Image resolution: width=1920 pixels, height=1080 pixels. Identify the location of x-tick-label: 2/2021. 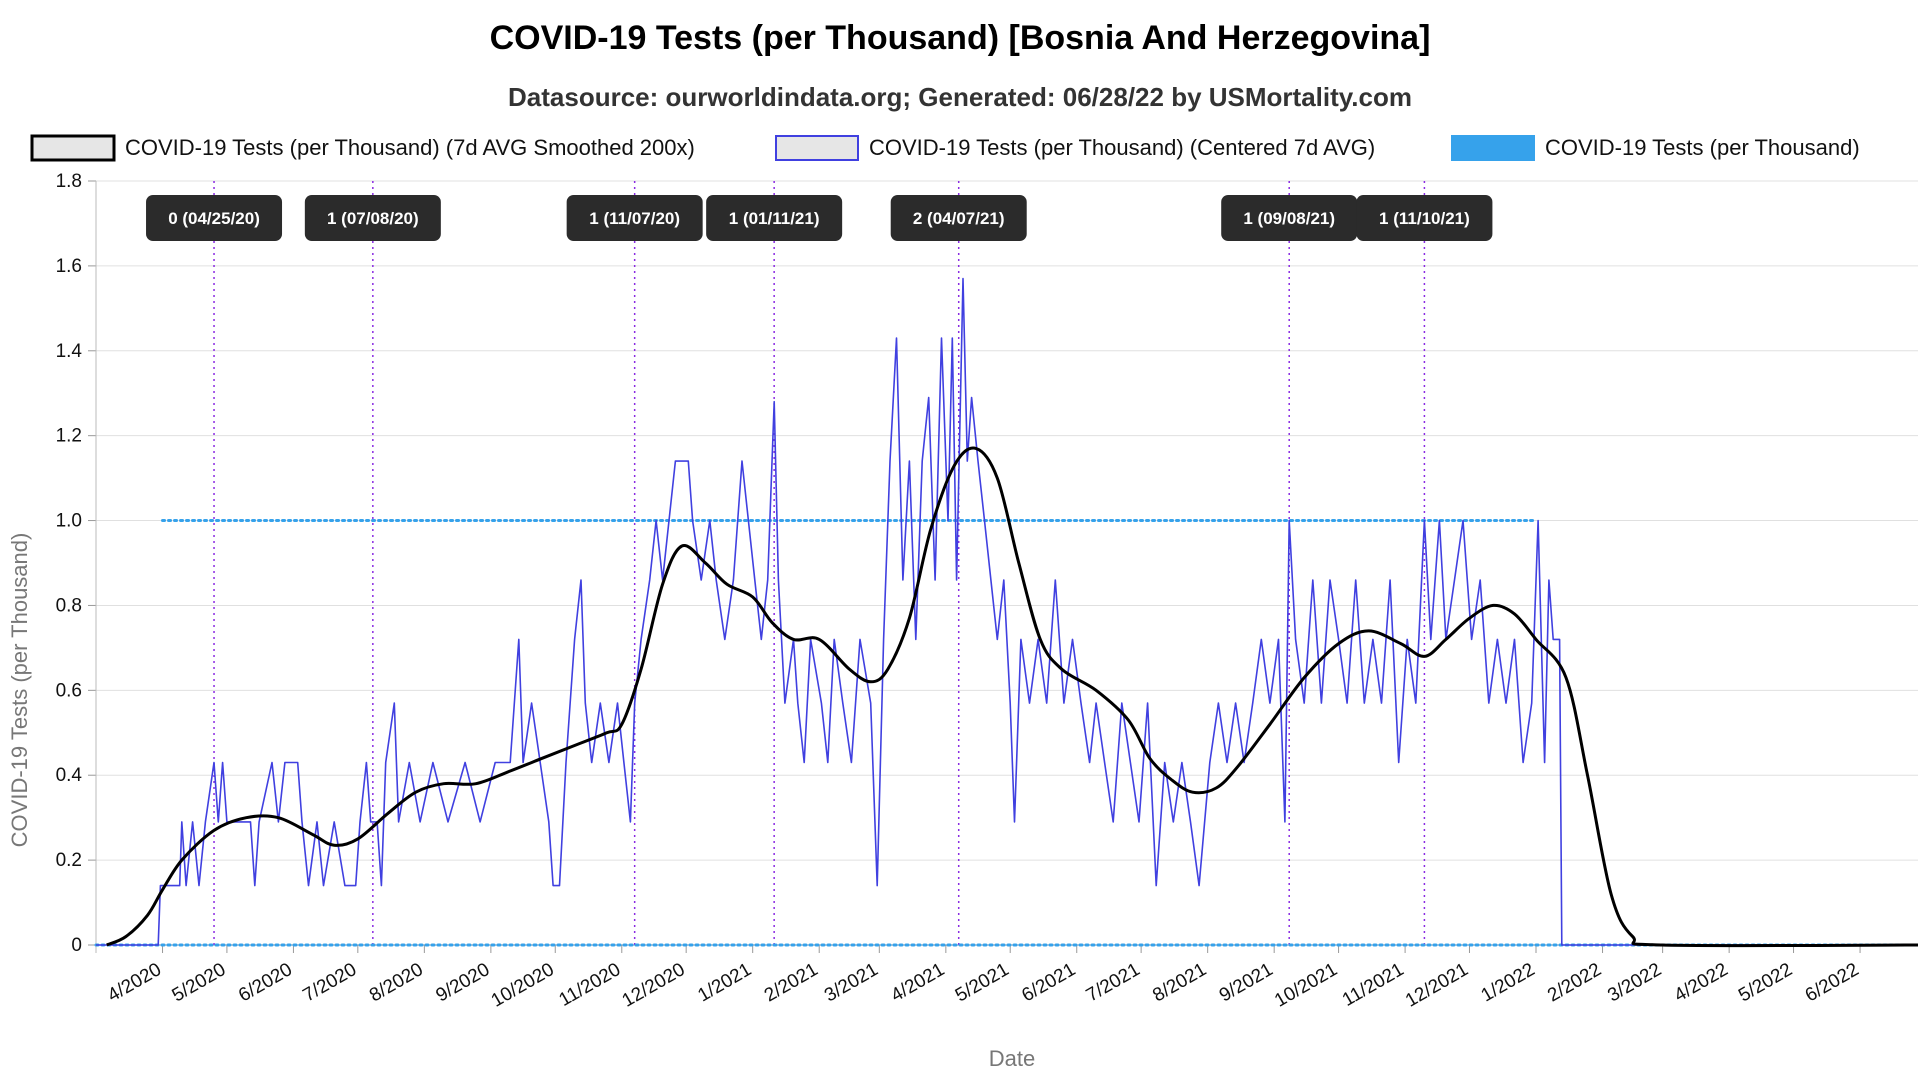
(791, 982).